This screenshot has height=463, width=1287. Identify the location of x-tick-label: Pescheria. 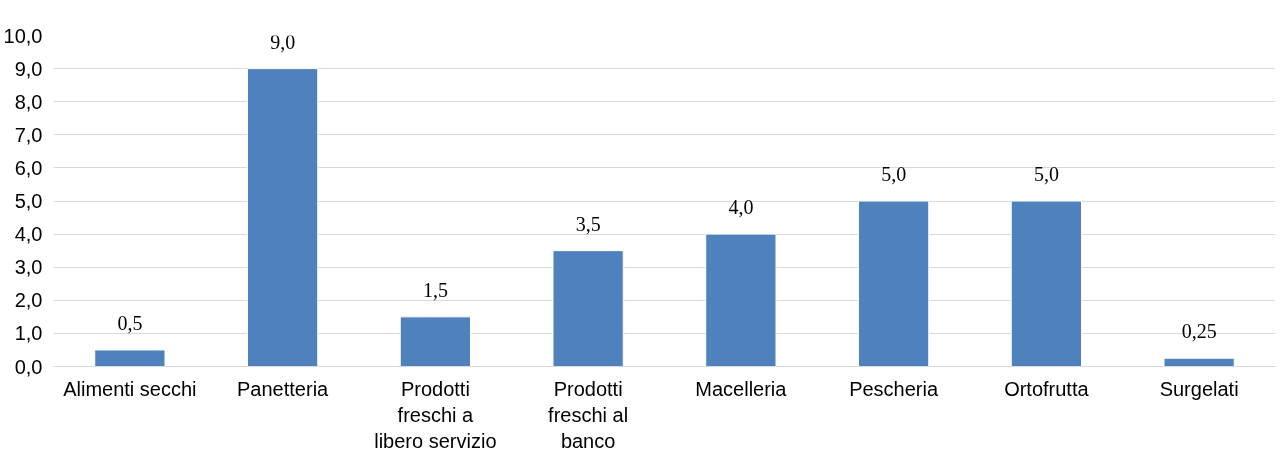
(894, 388).